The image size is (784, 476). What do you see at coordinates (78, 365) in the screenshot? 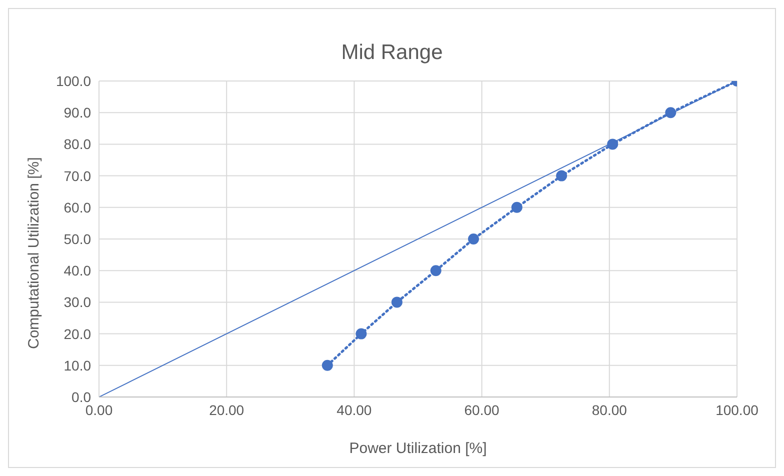
I see `y-tick-label: 10.0` at bounding box center [78, 365].